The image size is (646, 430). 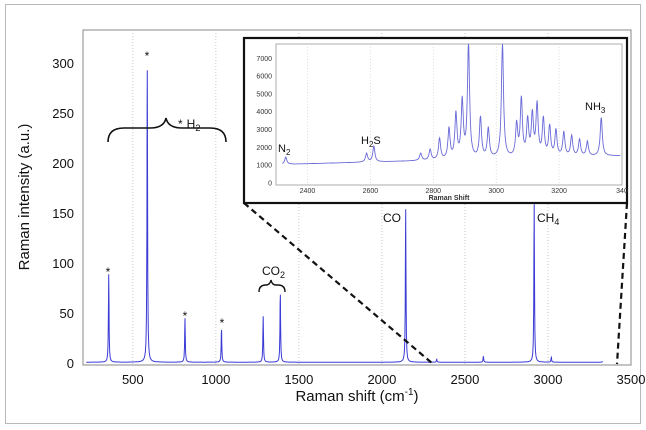 What do you see at coordinates (284, 150) in the screenshot?
I see `n2-label: N2` at bounding box center [284, 150].